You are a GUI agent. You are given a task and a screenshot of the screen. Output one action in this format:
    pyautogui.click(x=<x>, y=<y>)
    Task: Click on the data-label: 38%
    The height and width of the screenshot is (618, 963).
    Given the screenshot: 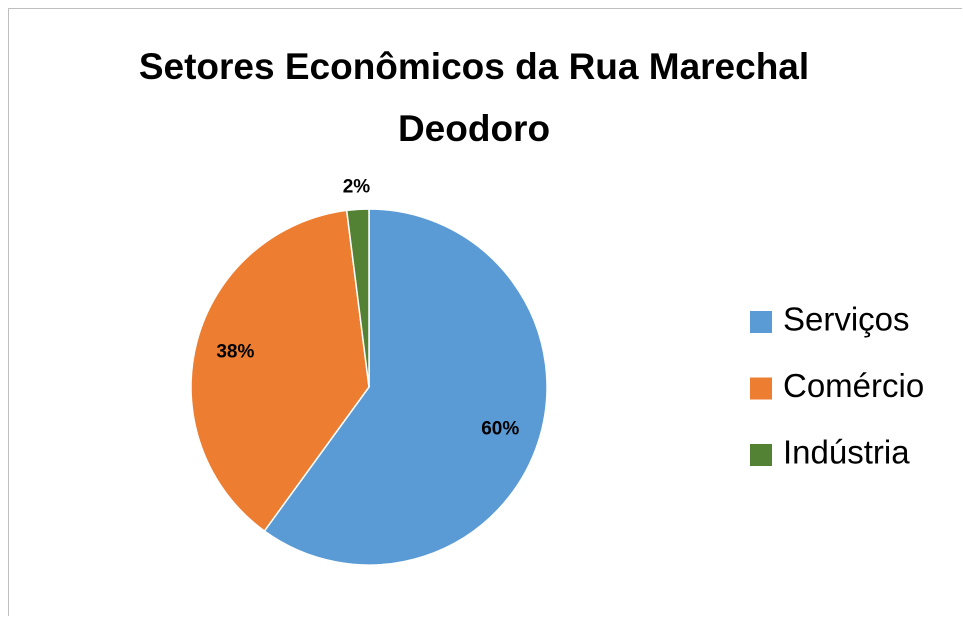 What is the action you would take?
    pyautogui.click(x=235, y=352)
    